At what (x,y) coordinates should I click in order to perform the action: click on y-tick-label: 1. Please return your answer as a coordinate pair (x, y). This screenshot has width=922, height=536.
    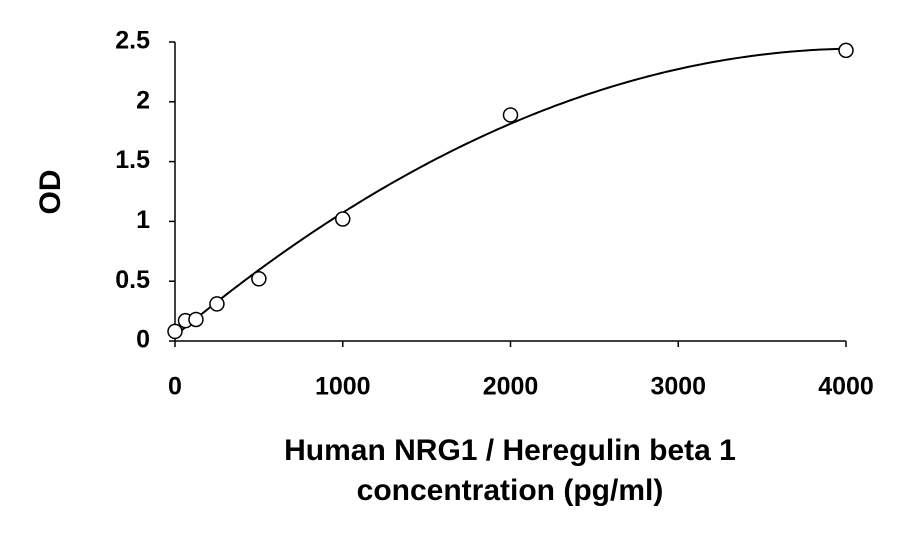
    Looking at the image, I should click on (143, 220).